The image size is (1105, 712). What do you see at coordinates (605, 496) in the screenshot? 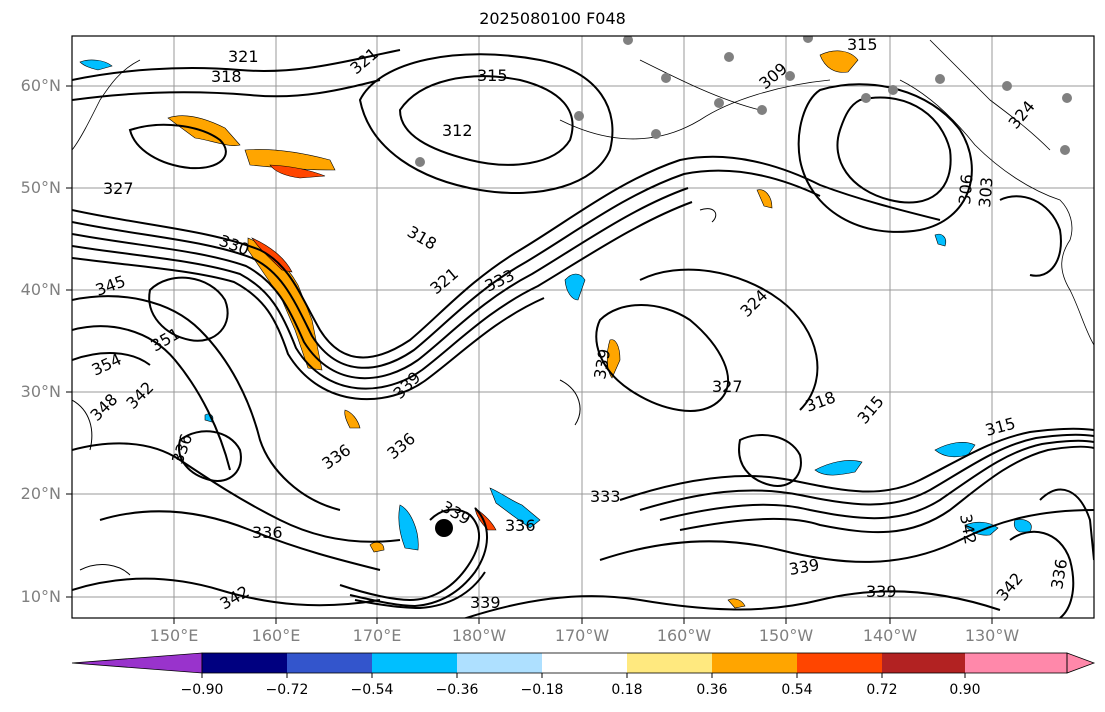
I see `contour-label: 333` at bounding box center [605, 496].